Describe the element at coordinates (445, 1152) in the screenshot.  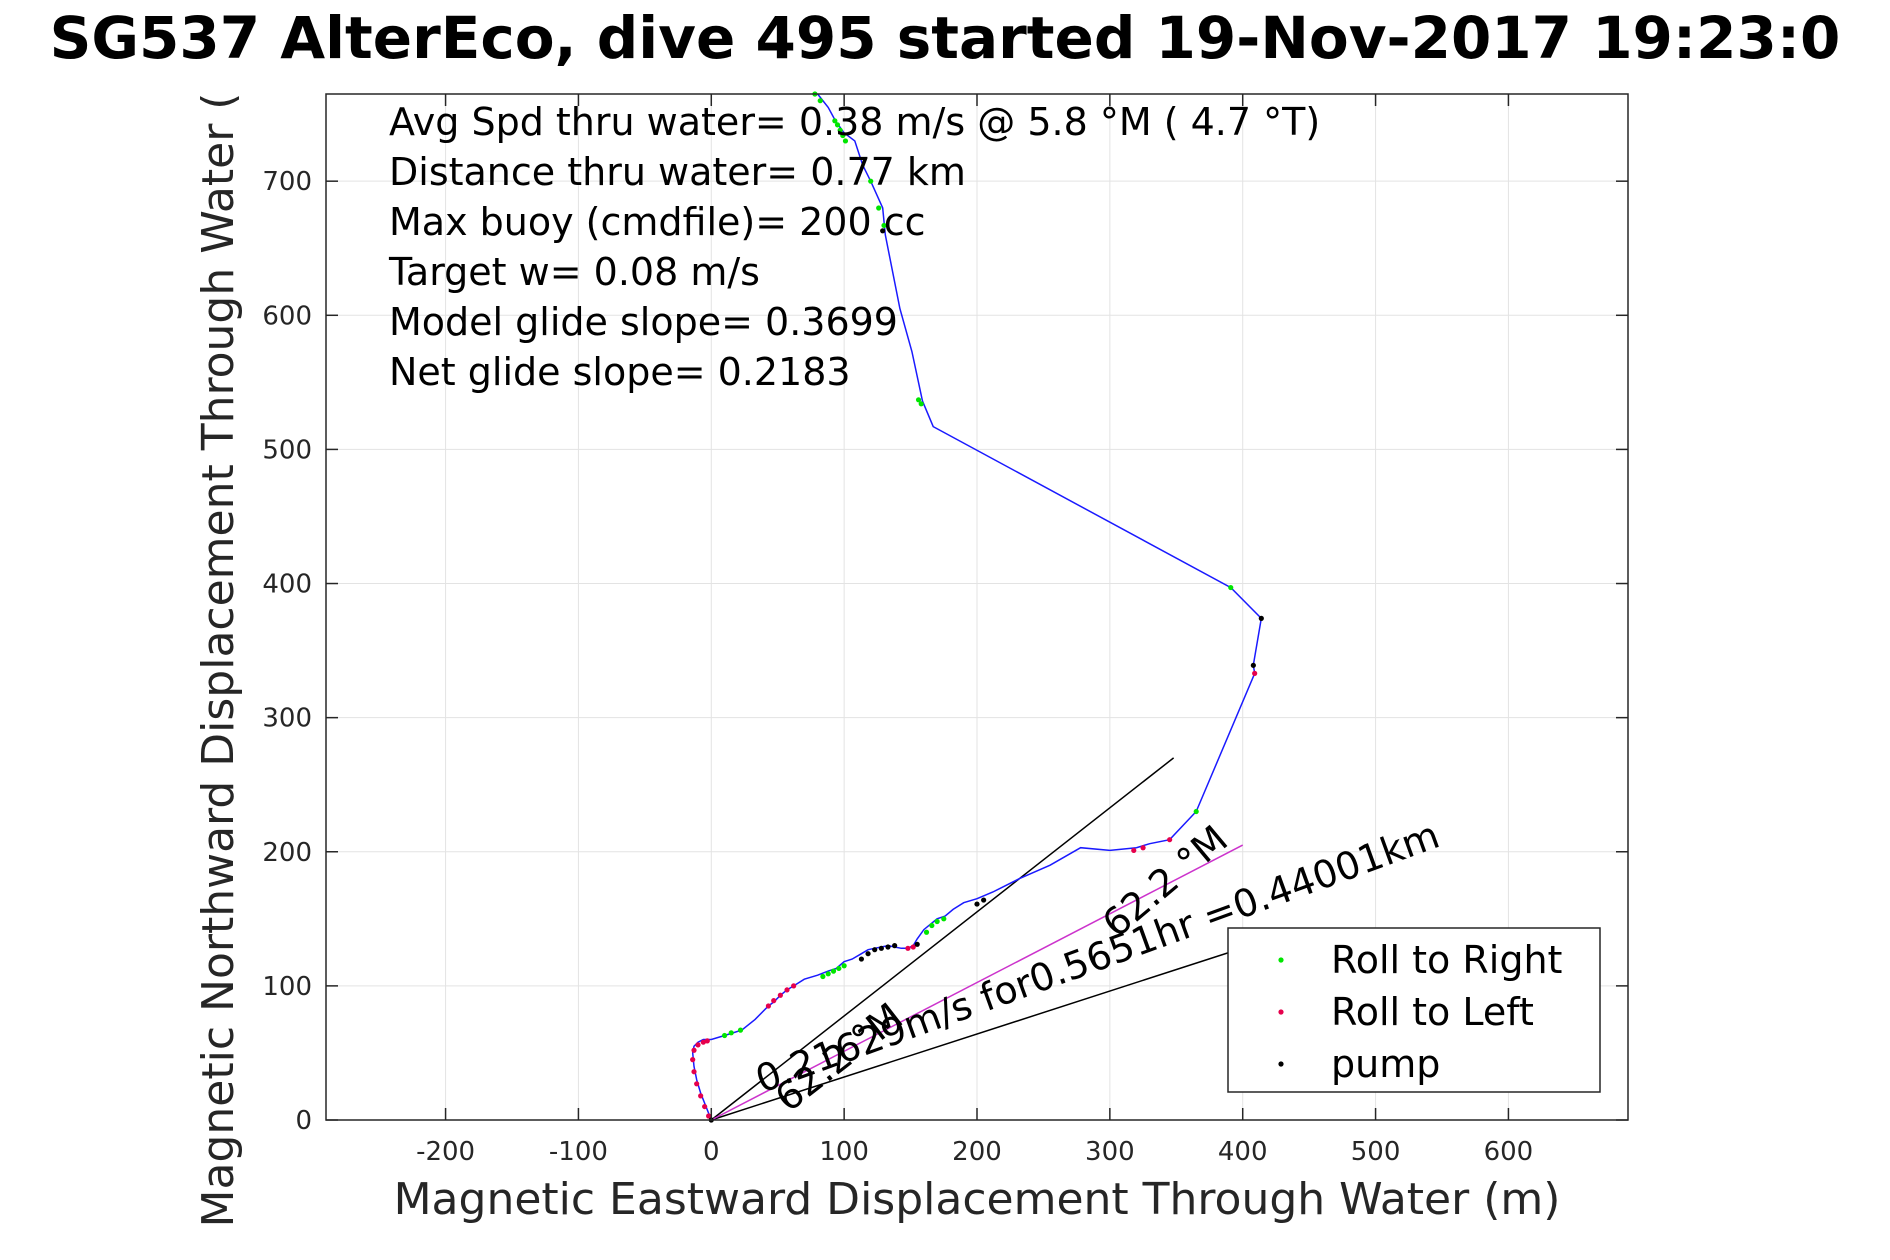
I see `x-tick-label: -200` at that location.